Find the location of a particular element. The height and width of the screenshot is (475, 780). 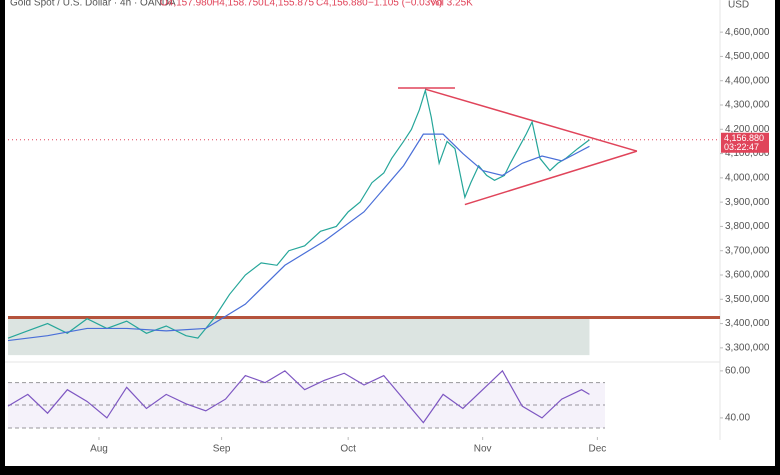

x-tick-label: Aug is located at coordinates (99, 449).